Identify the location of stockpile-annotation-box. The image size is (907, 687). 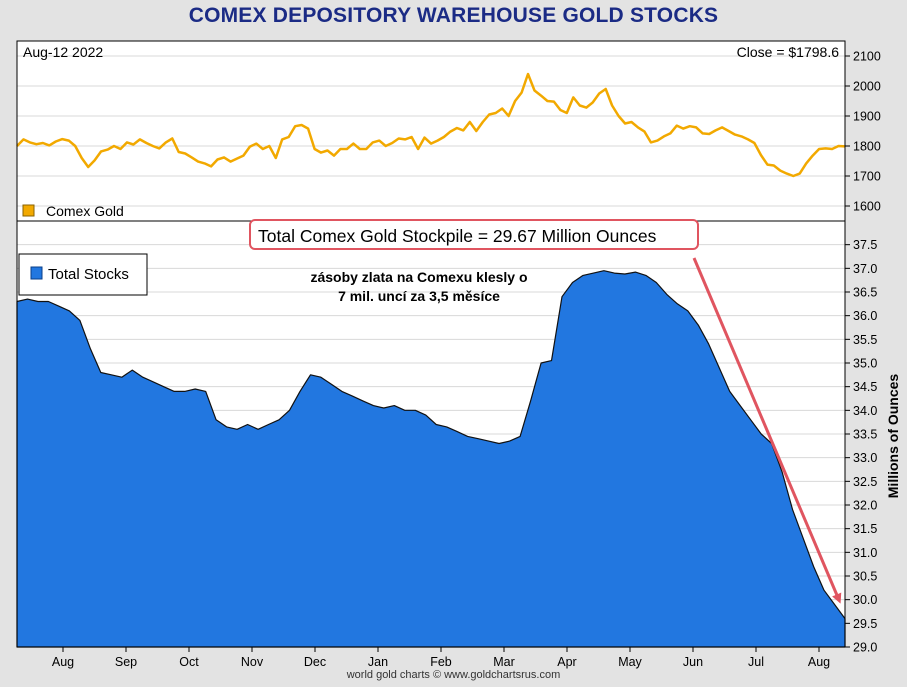
(474, 234).